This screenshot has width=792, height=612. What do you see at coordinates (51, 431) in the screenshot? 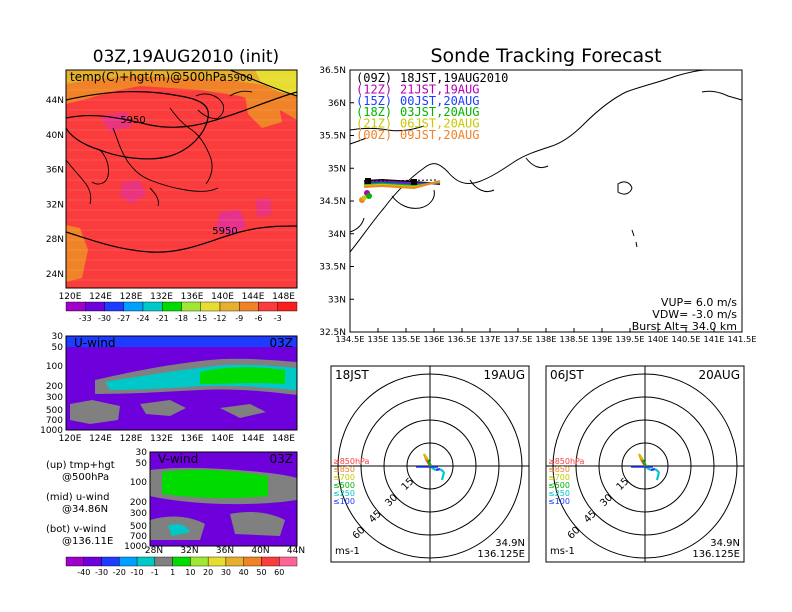
I see `pressure-tick-label: 1000` at bounding box center [51, 431].